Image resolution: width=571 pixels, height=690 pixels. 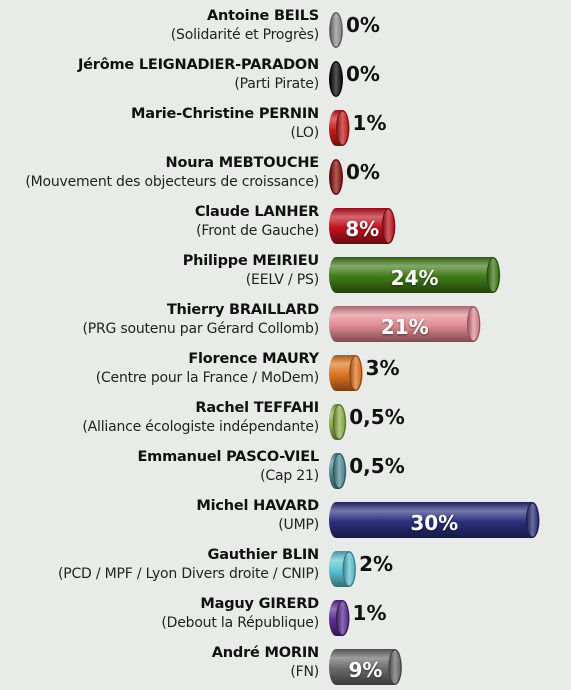 I want to click on candidate-party: (FN), so click(x=304, y=672).